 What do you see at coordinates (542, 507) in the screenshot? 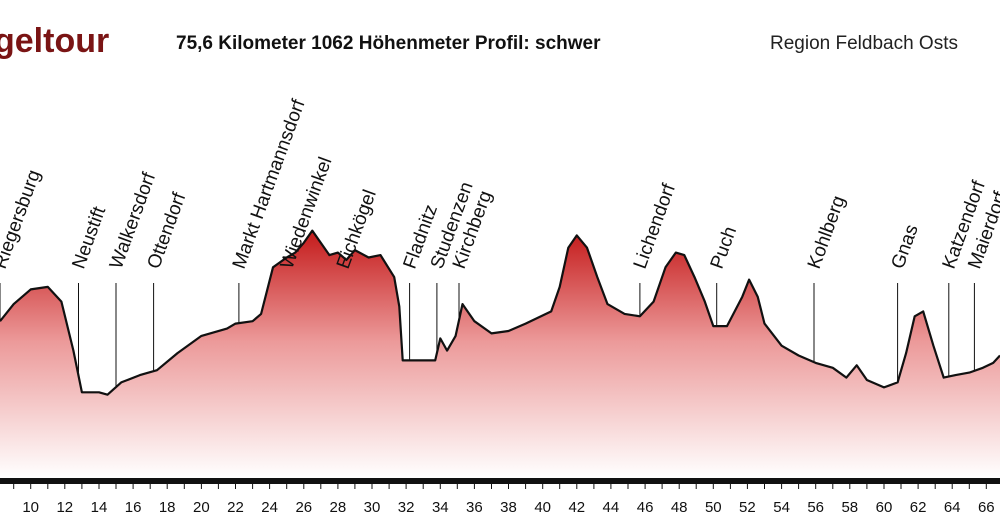
I see `x-tick-label: 40` at bounding box center [542, 507].